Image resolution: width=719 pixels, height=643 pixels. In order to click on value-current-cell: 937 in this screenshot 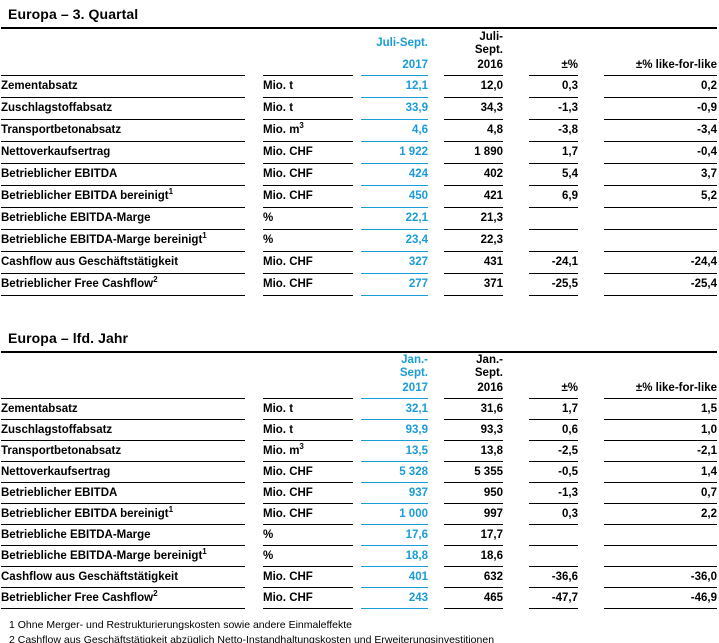, I will do `click(394, 493)`.